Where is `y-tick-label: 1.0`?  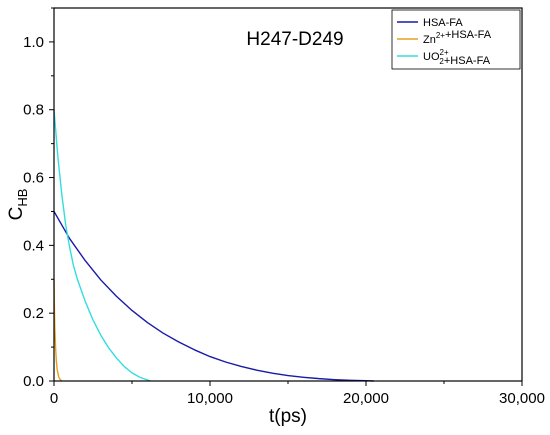
y-tick-label: 1.0 is located at coordinates (33, 42).